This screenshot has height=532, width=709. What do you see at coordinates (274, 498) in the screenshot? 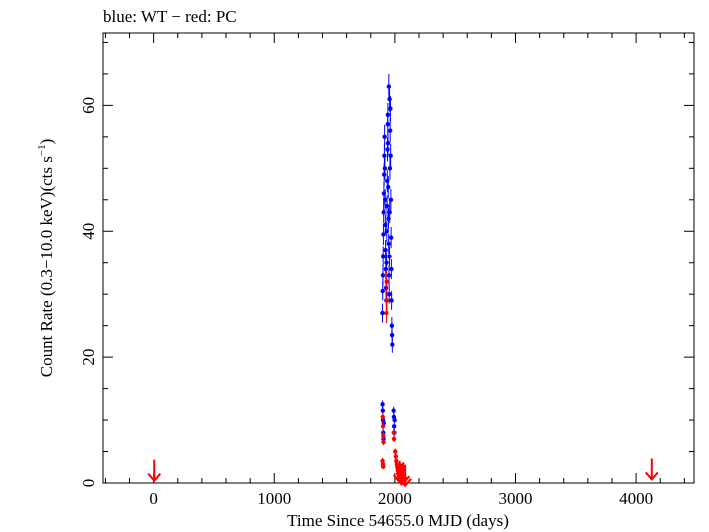
I see `x-tick-label: 1000` at bounding box center [274, 498].